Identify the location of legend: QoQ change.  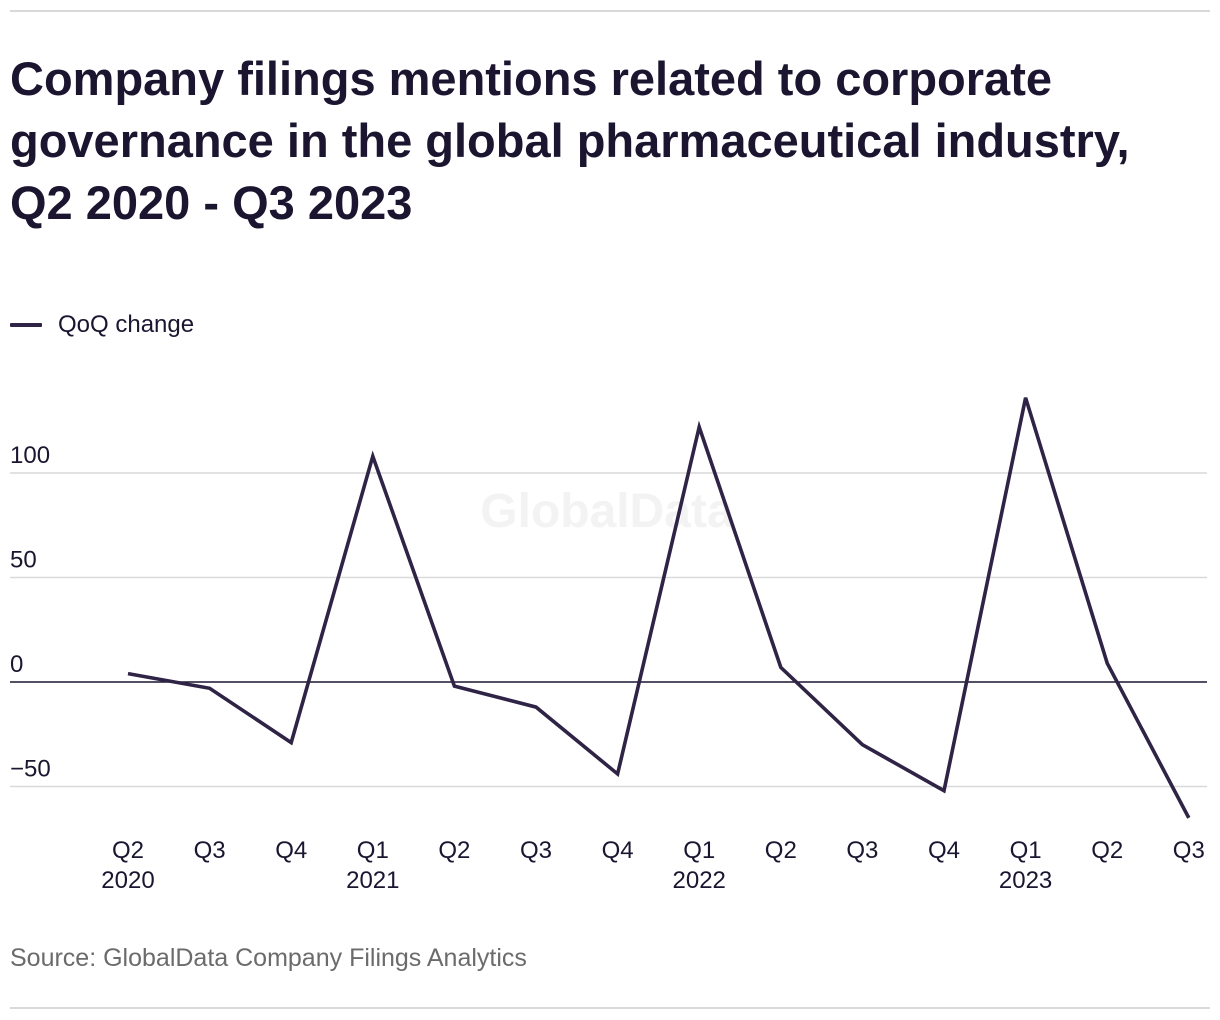
(102, 325).